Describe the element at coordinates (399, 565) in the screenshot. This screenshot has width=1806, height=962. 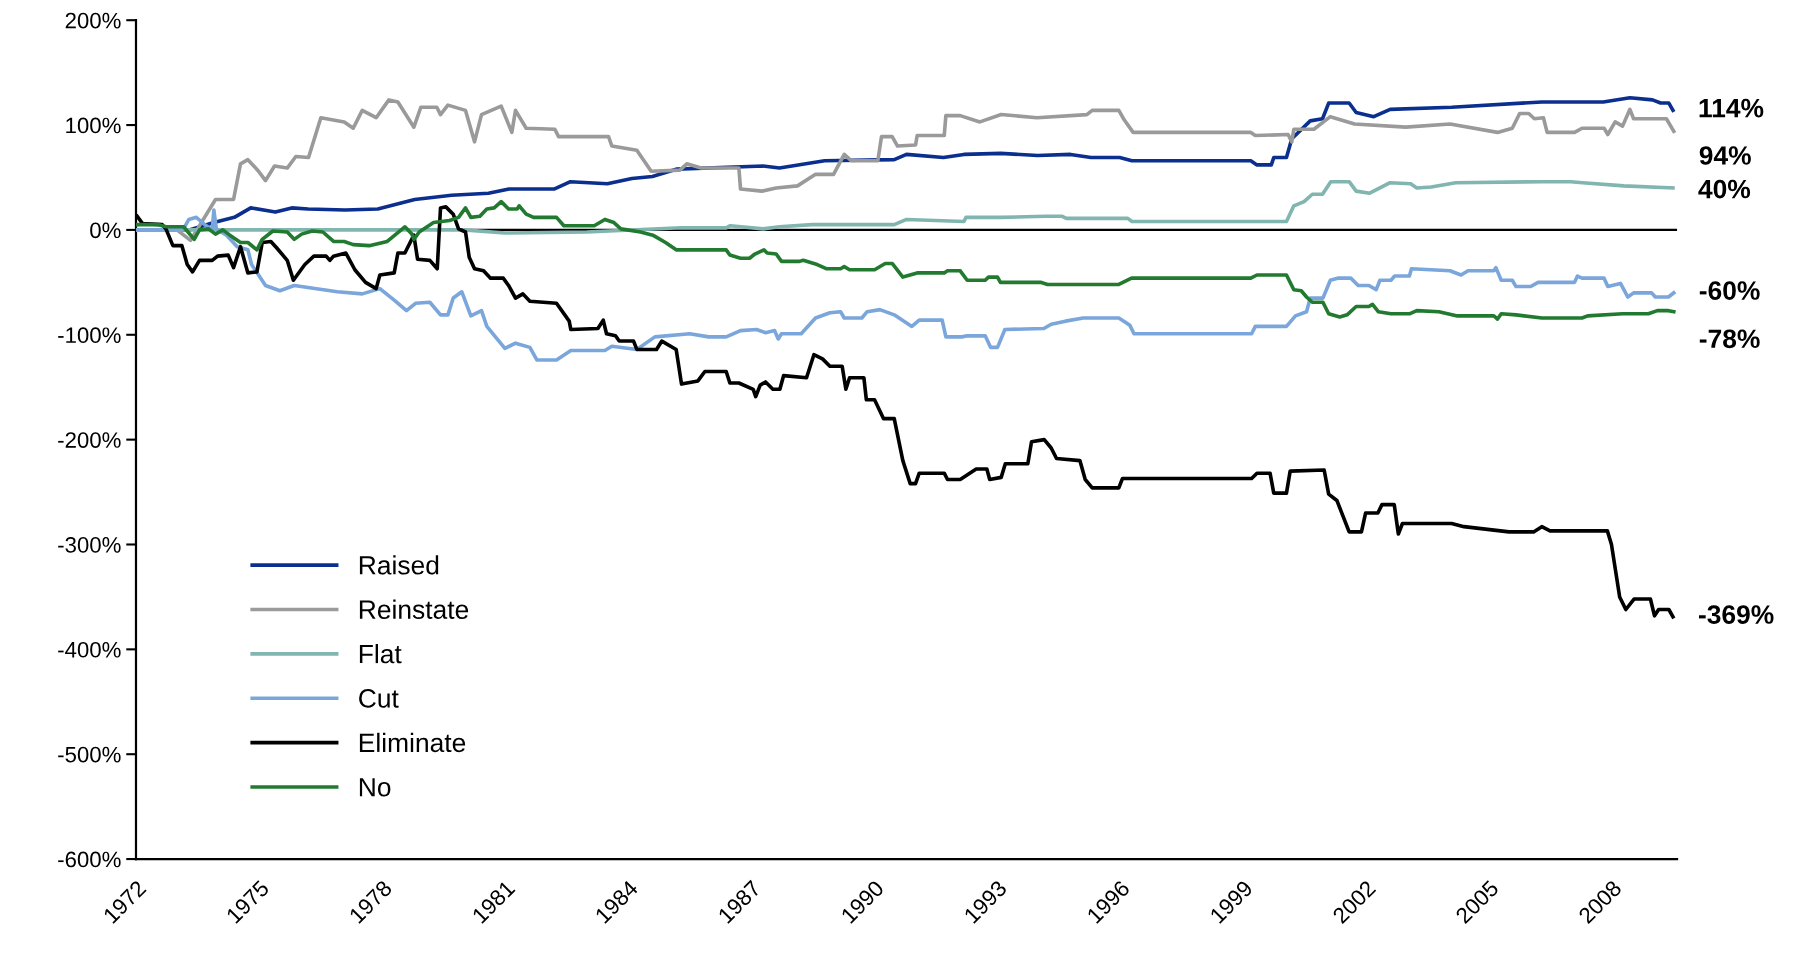
I see `legend-label: Raised` at that location.